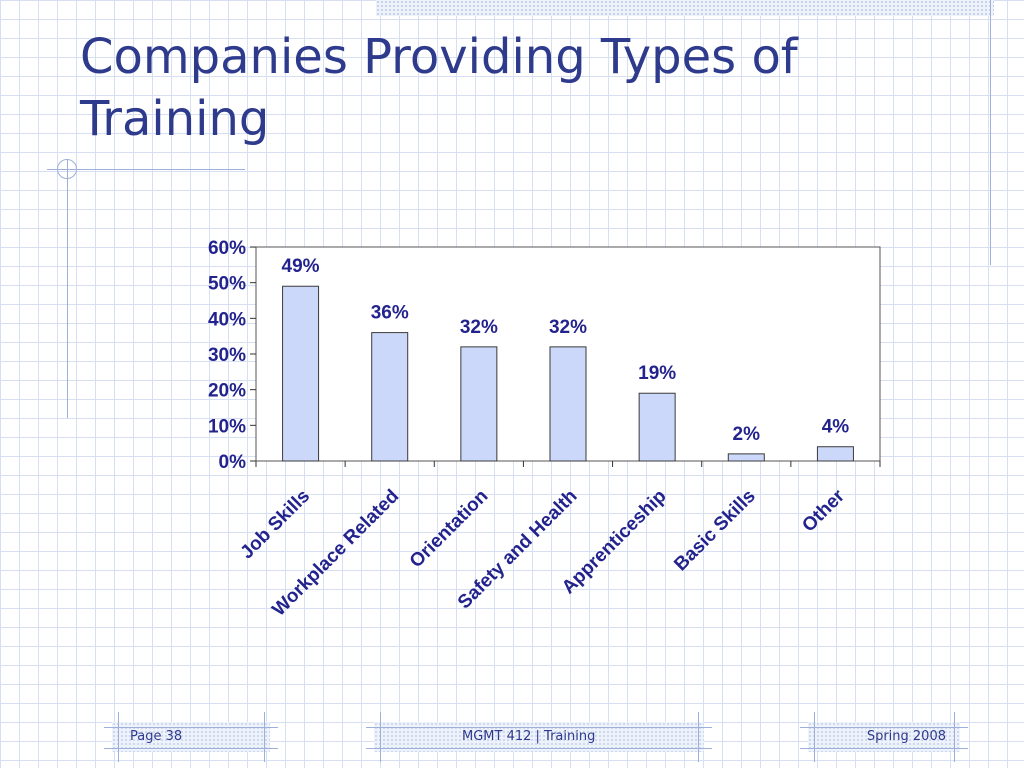 The height and width of the screenshot is (768, 1024). Describe the element at coordinates (227, 426) in the screenshot. I see `y-tick-label: 10%` at that location.